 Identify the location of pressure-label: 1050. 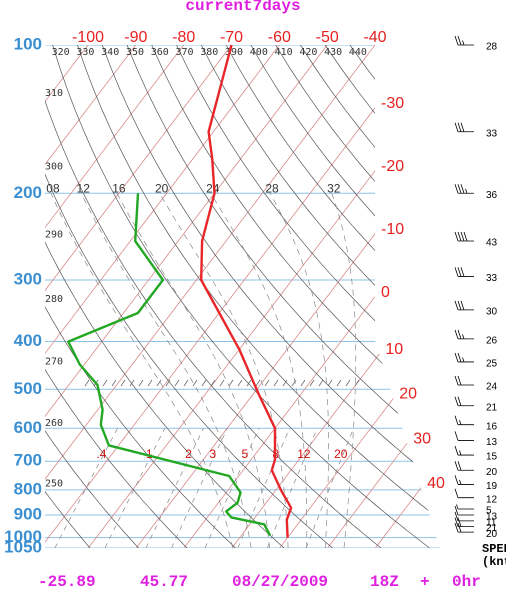
(23, 546).